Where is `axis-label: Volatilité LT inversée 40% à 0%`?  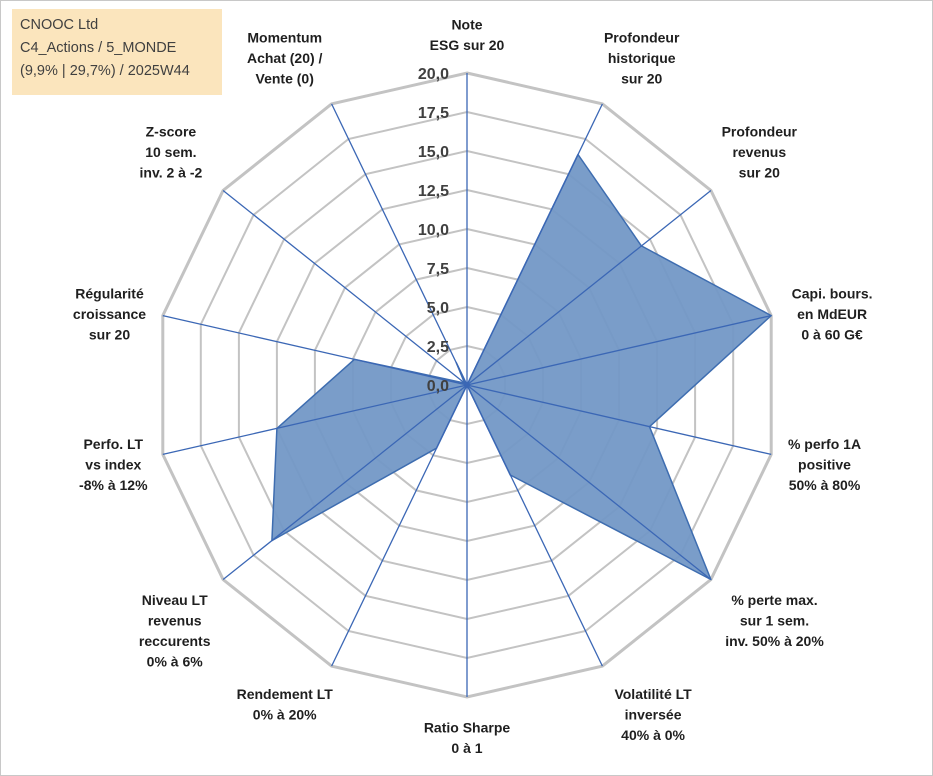
axis-label: Volatilité LT inversée 40% à 0% is located at coordinates (653, 714).